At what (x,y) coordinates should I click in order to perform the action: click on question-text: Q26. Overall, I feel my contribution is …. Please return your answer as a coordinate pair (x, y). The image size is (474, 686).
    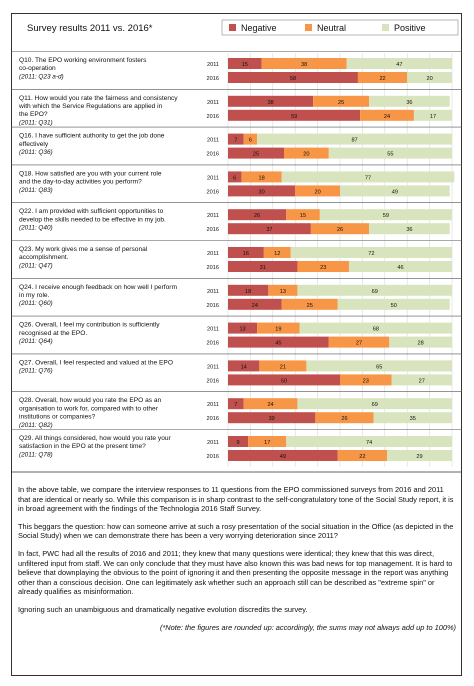
    Looking at the image, I should click on (89, 325).